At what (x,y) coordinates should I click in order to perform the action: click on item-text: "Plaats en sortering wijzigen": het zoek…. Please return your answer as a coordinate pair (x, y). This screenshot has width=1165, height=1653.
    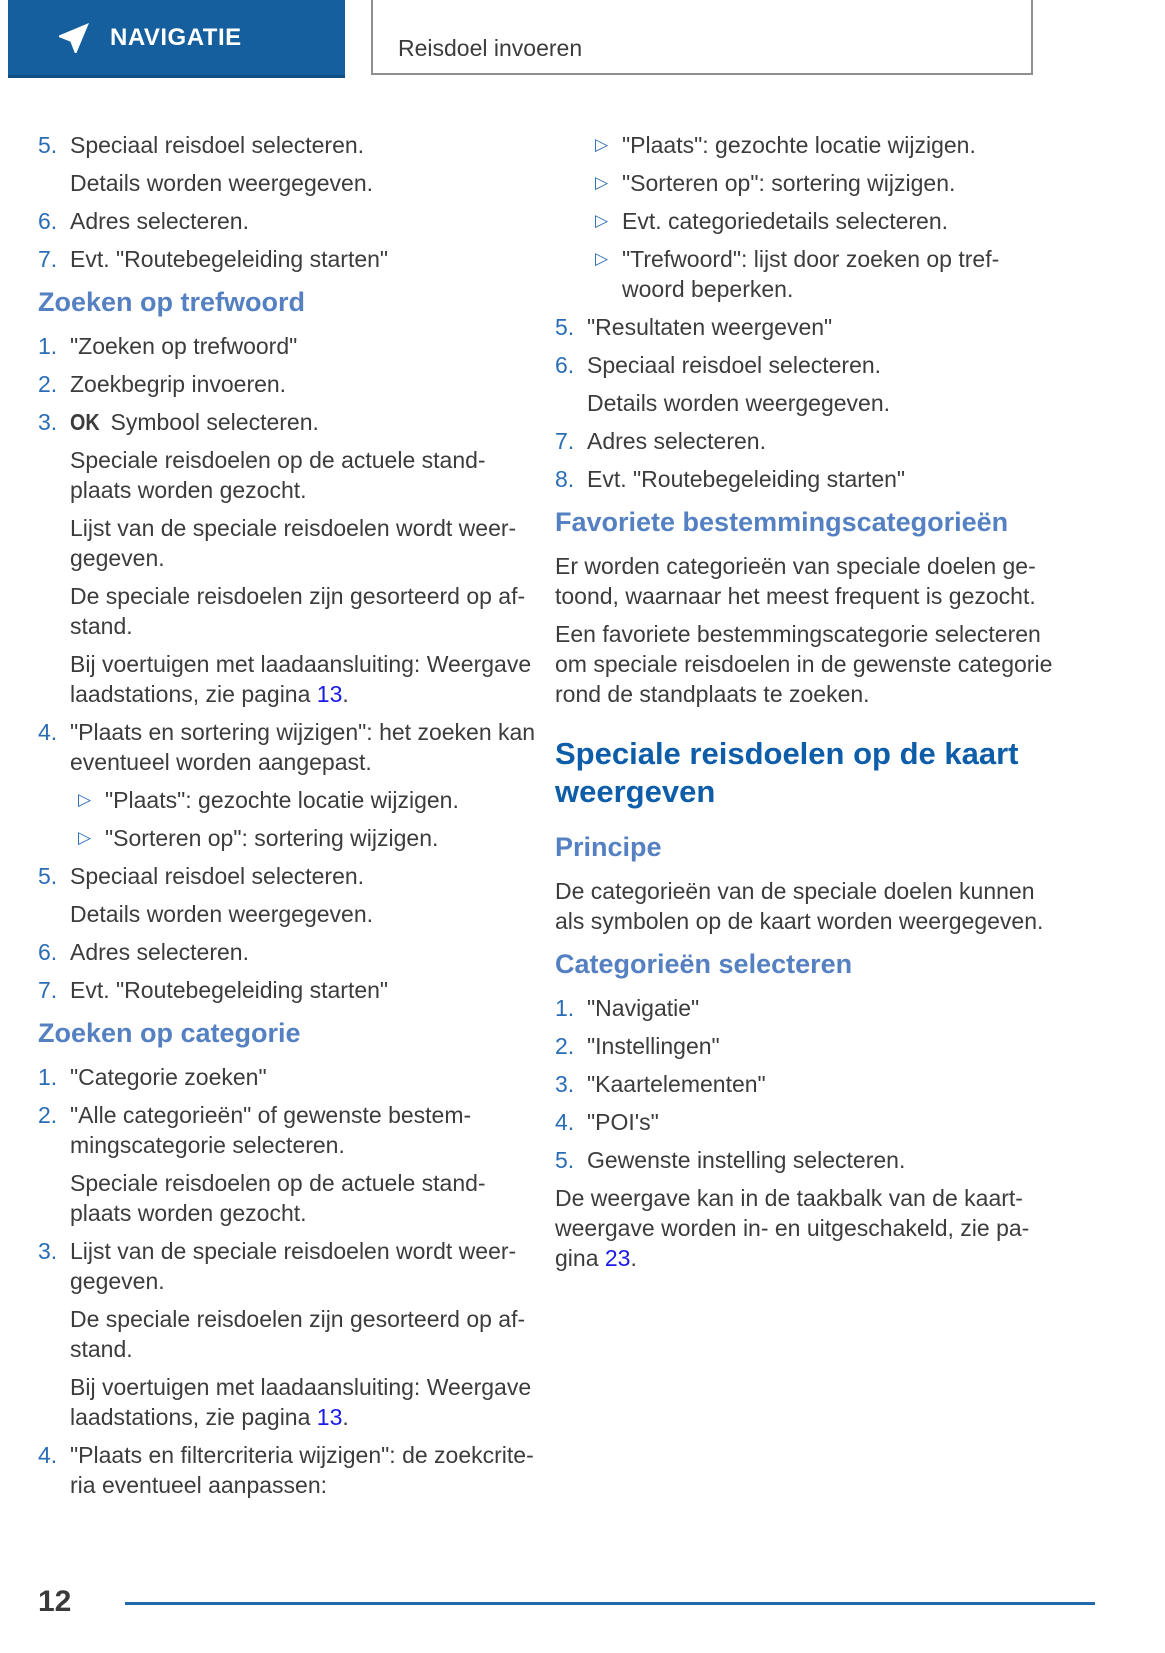
    Looking at the image, I should click on (302, 747).